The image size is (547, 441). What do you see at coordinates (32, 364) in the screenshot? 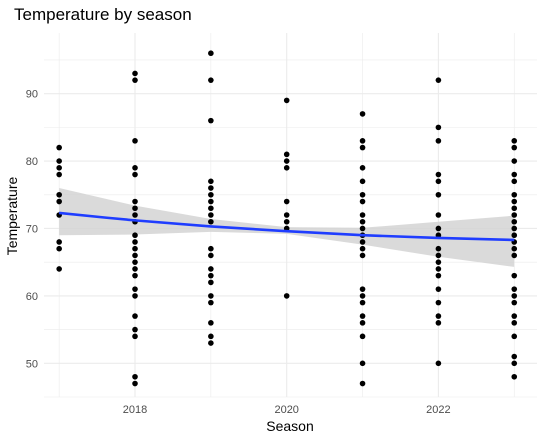
I see `y-tick-label: 50` at bounding box center [32, 364].